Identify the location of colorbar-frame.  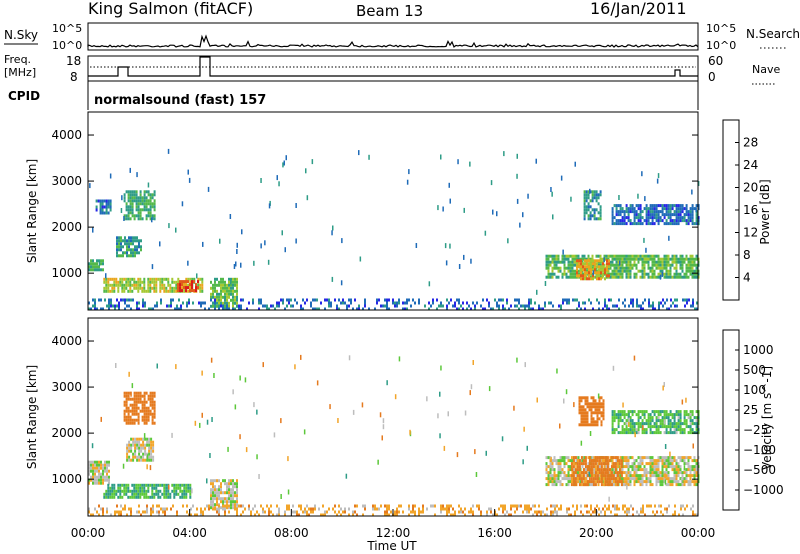
(731, 420).